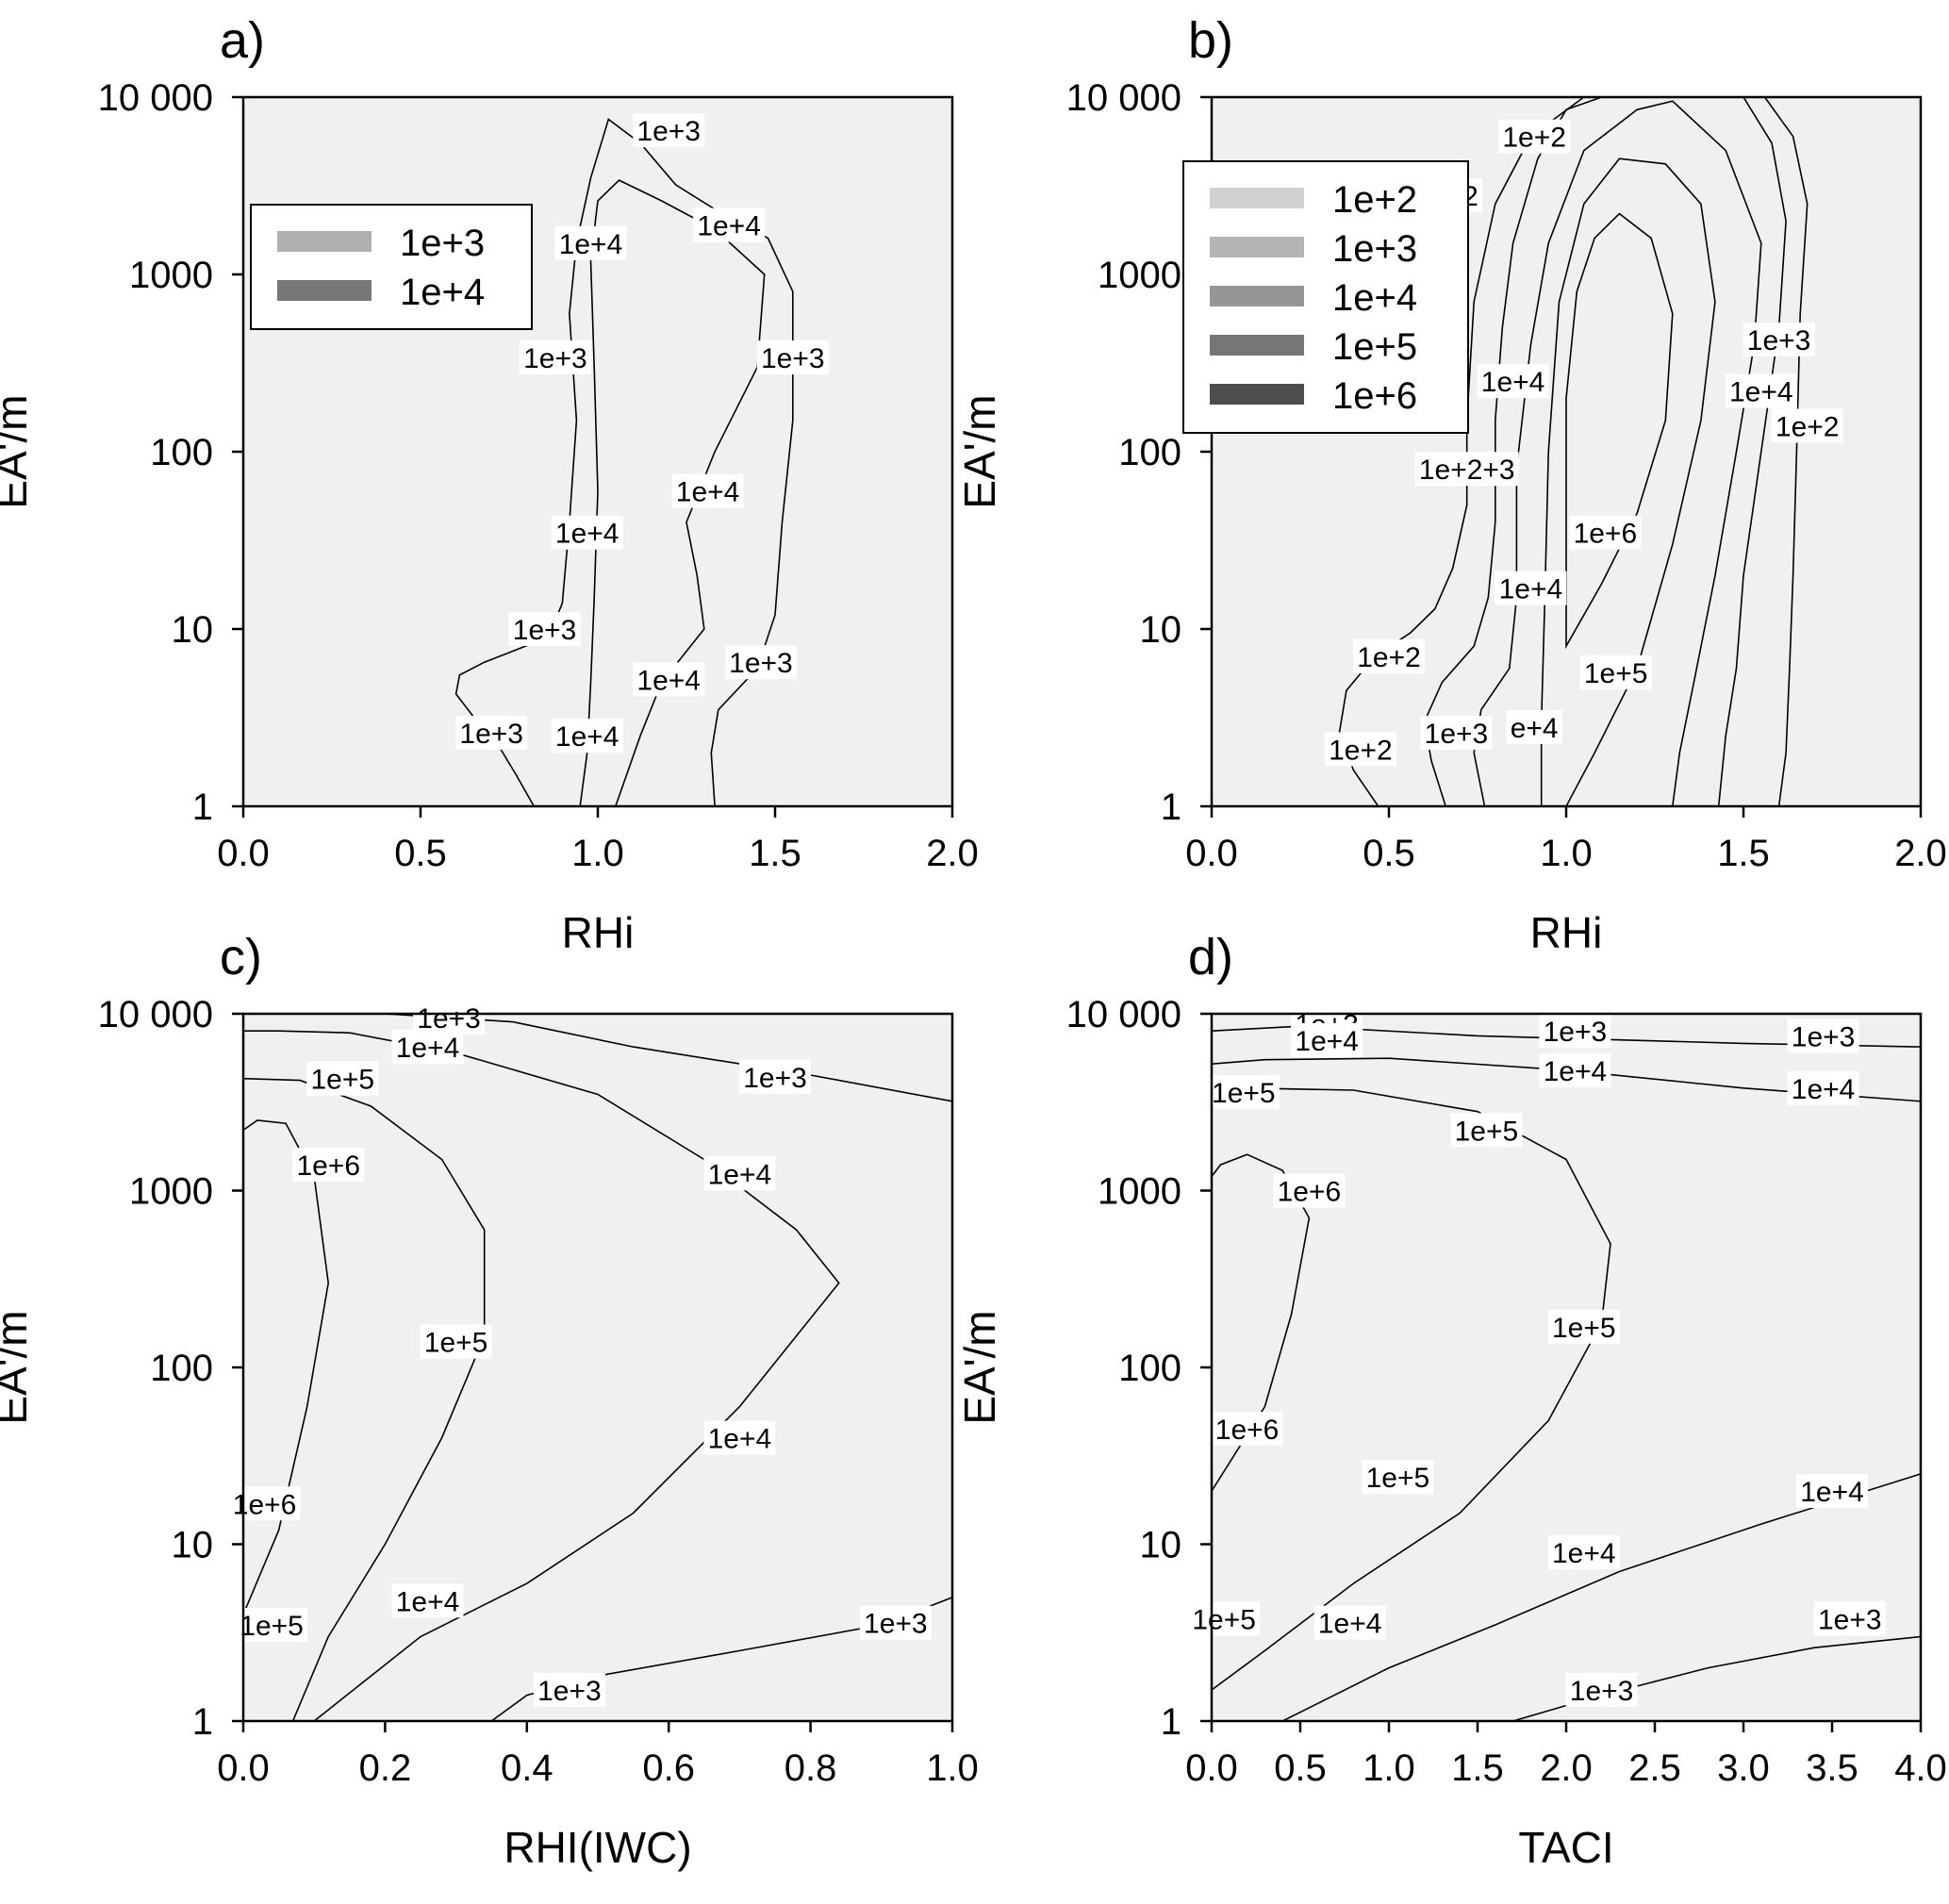 This screenshot has height=1904, width=1949. Describe the element at coordinates (241, 957) in the screenshot. I see `panel-letter: c)` at that location.